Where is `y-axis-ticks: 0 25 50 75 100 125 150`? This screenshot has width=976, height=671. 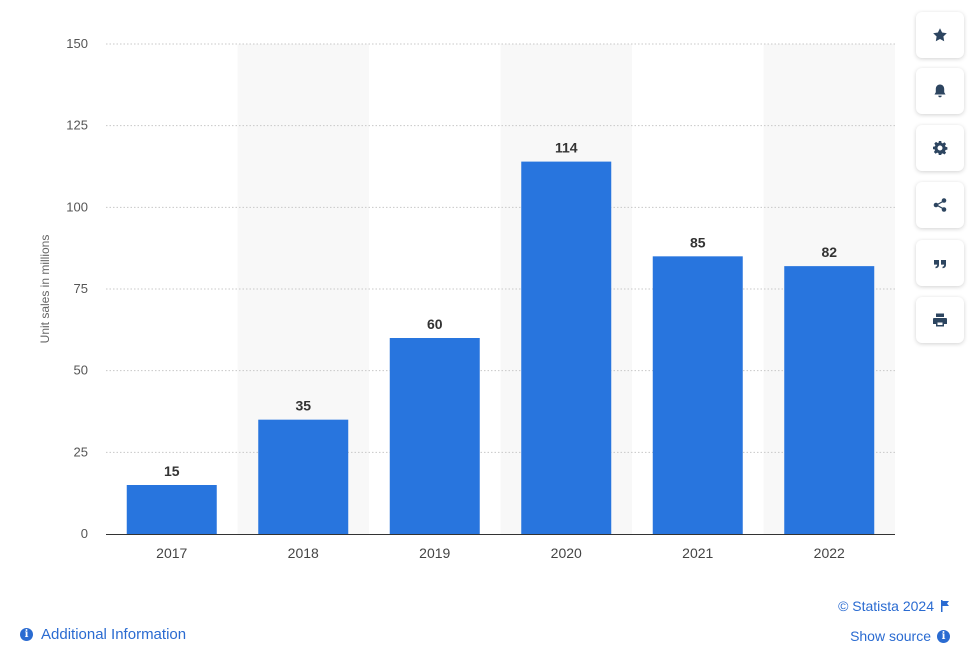 y-axis-ticks: 0 25 50 75 100 125 150 is located at coordinates (77, 288).